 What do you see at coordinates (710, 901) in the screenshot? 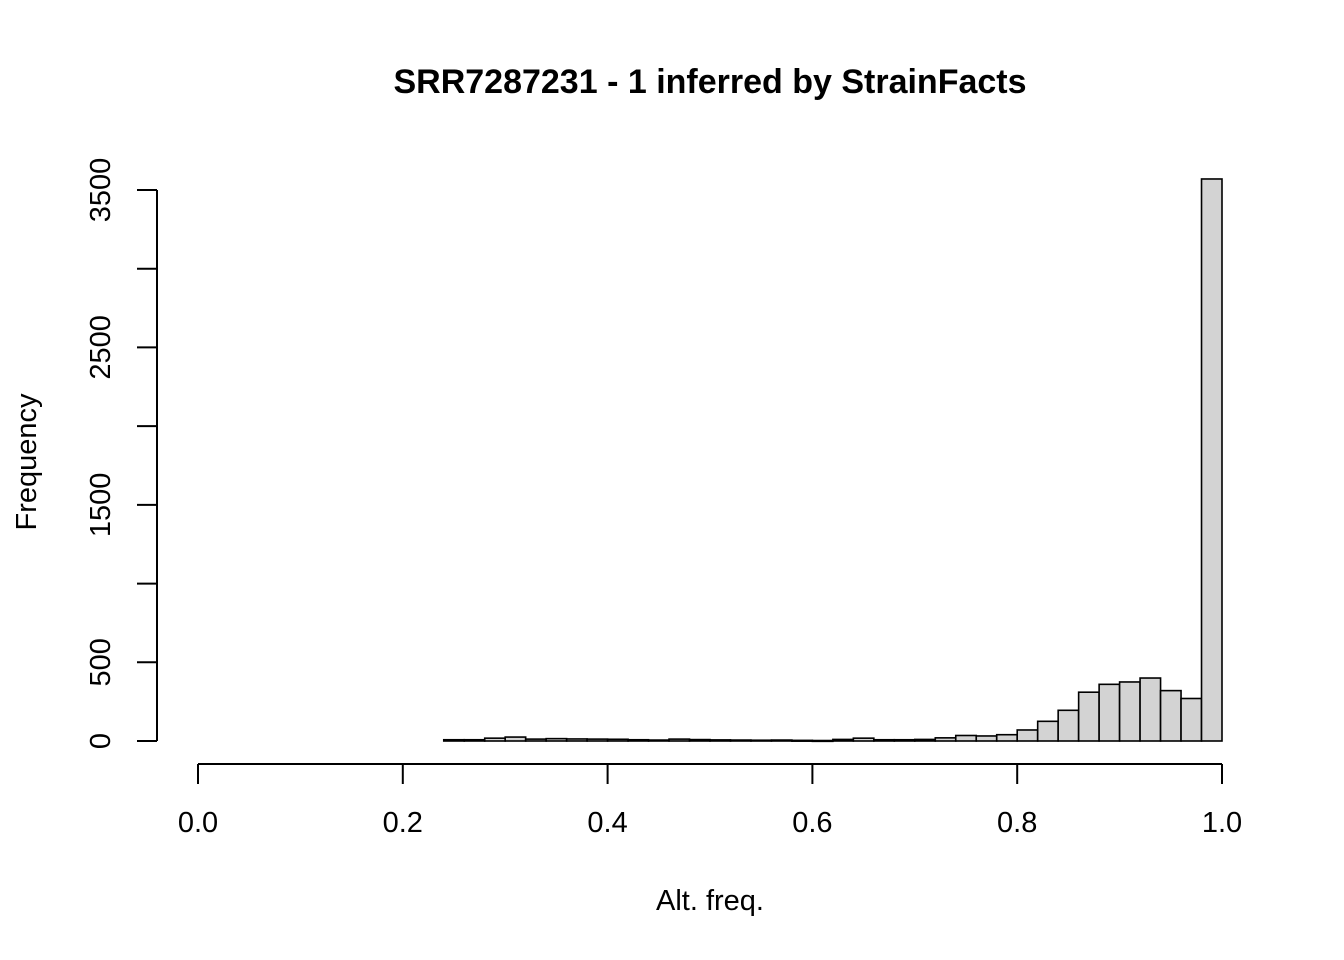
I see `x-axis-label: Alt. freq.` at bounding box center [710, 901].